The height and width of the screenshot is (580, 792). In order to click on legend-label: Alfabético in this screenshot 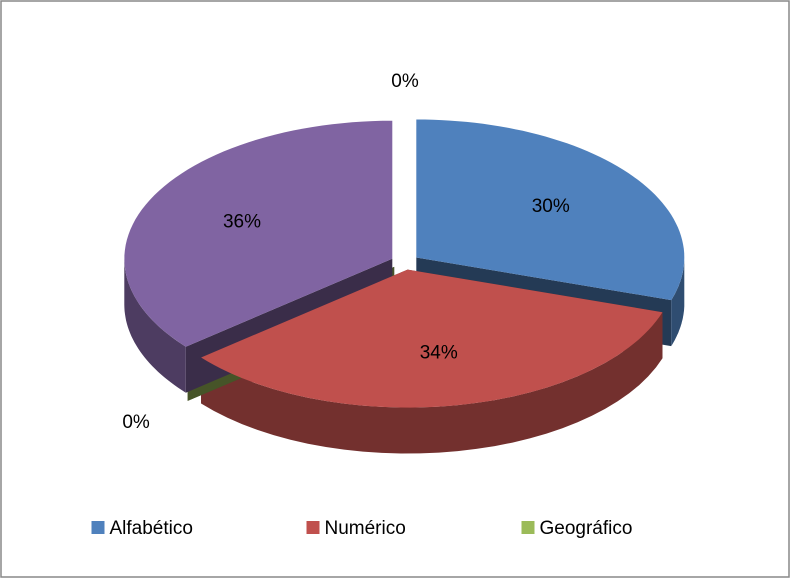, I will do `click(151, 528)`.